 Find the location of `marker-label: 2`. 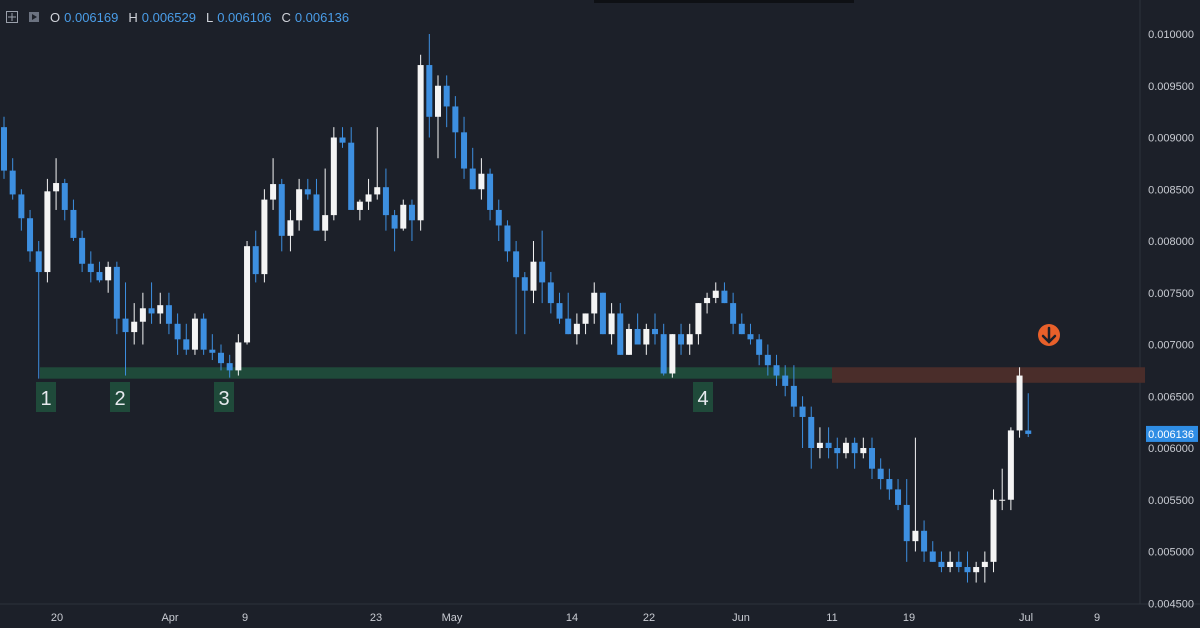

marker-label: 2 is located at coordinates (119, 399).